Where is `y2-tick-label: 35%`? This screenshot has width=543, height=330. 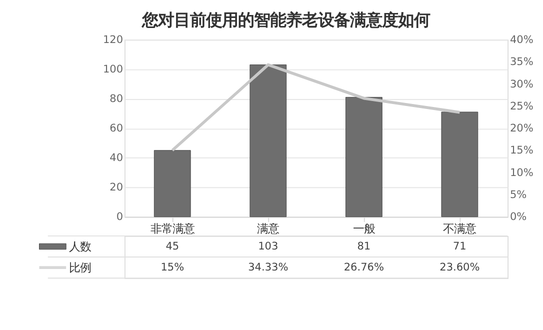
y2-tick-label: 35% is located at coordinates (522, 62).